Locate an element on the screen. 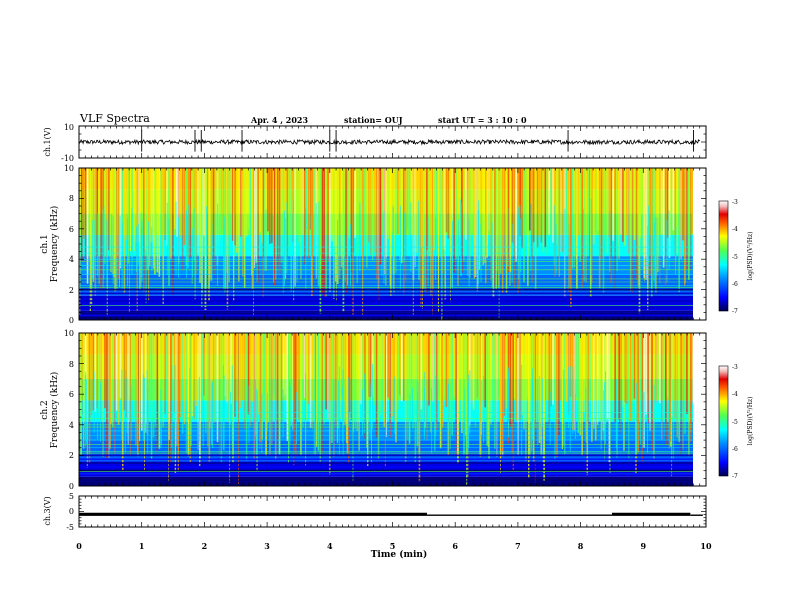 This screenshot has height=612, width=792. ch1-ytick-6: 6 is located at coordinates (71, 229).